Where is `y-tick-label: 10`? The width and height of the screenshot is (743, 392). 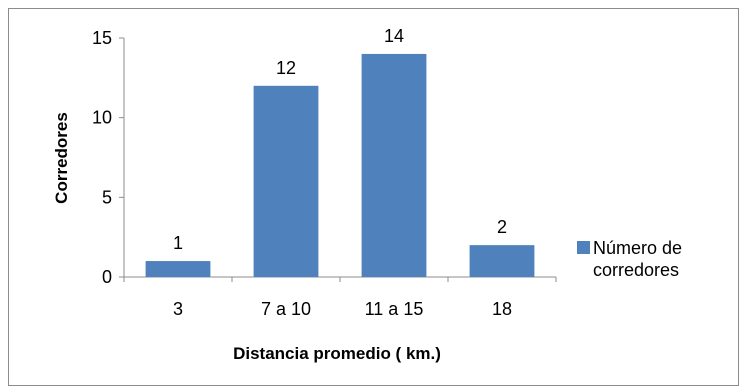
y-tick-label: 10 is located at coordinates (102, 118).